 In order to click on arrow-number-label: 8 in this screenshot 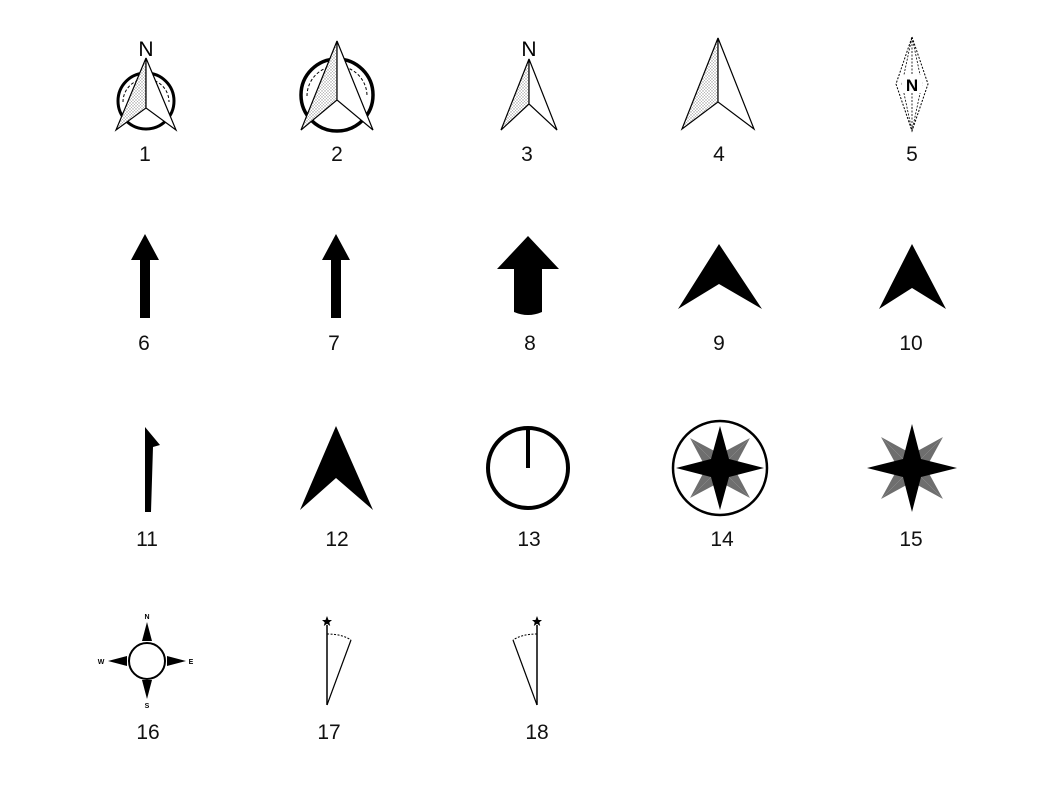, I will do `click(530, 343)`.